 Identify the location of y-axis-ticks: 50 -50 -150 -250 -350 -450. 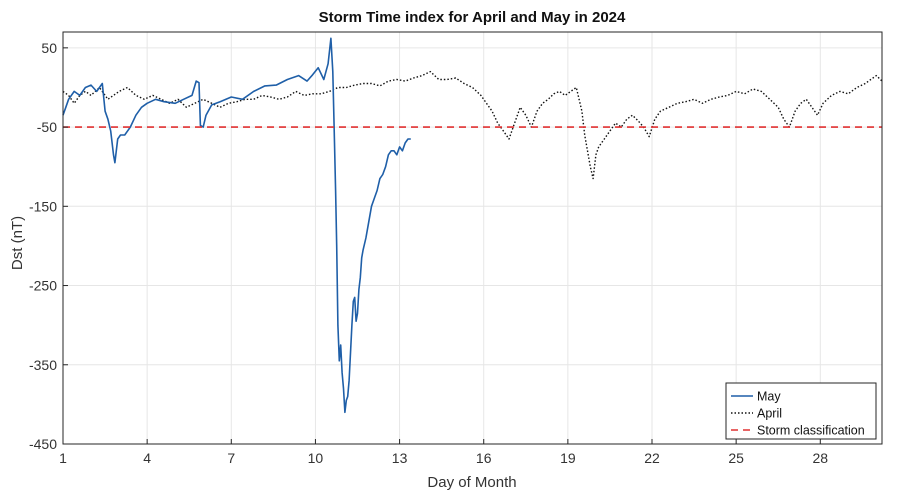
(48, 246).